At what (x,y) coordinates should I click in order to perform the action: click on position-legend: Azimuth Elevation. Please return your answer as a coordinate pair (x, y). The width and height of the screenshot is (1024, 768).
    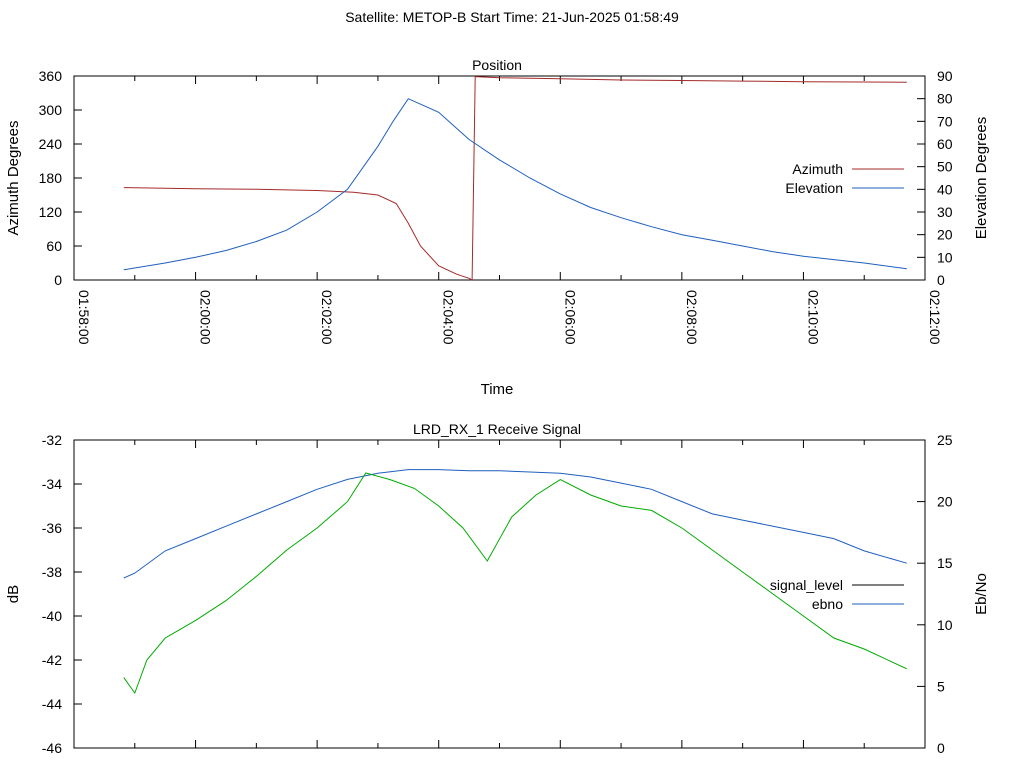
    Looking at the image, I should click on (844, 178).